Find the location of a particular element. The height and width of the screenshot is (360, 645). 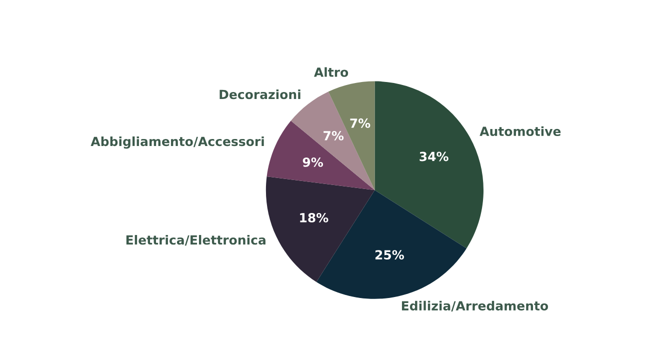

slice-label: Altro is located at coordinates (331, 72).